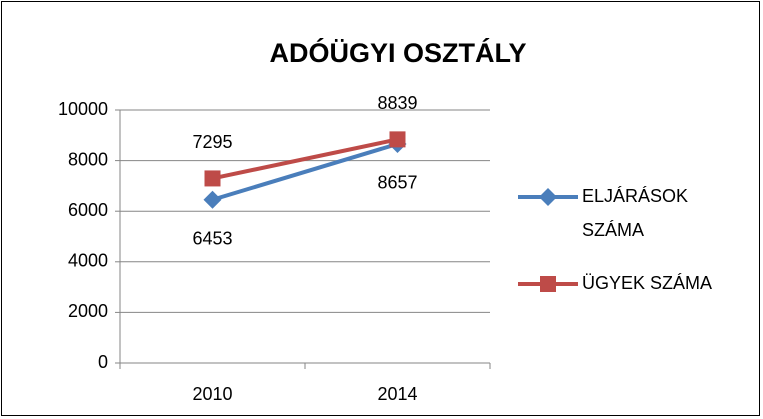 This screenshot has height=419, width=763. Describe the element at coordinates (103, 362) in the screenshot. I see `y-tick-label: 0` at that location.